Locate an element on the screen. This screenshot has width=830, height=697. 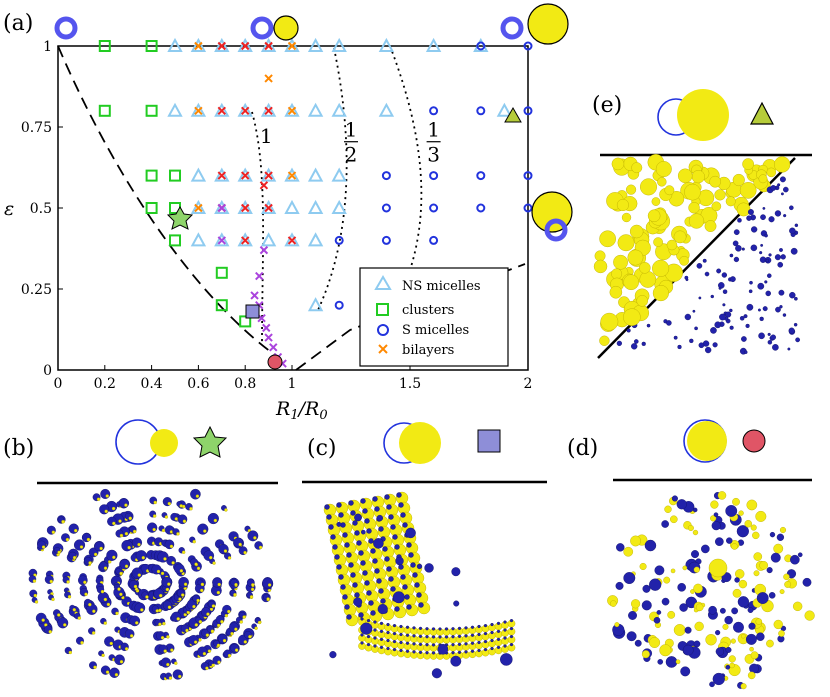
contour-label-num: 1 is located at coordinates (433, 130).